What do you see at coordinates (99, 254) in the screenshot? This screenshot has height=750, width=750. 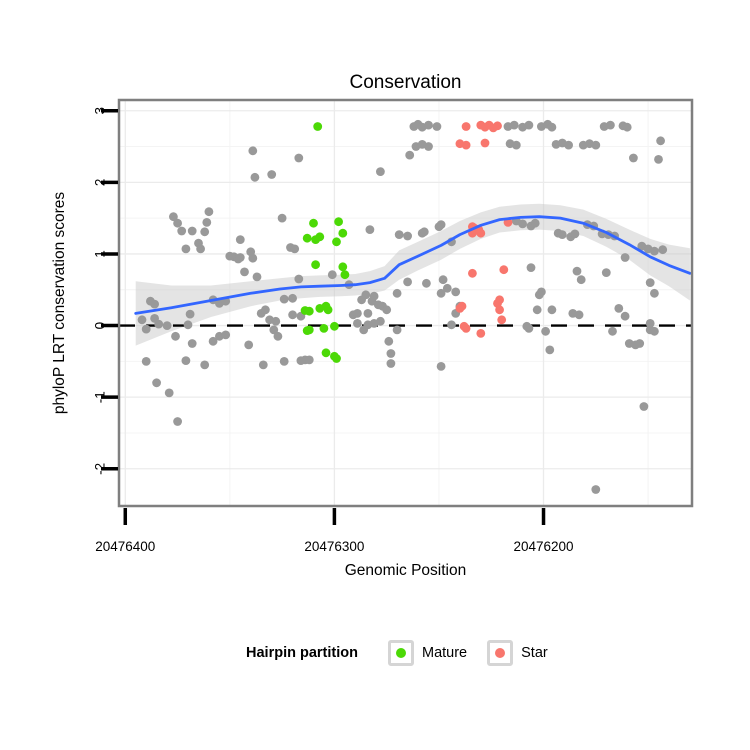 I see `y-tick-label: 1` at bounding box center [99, 254].